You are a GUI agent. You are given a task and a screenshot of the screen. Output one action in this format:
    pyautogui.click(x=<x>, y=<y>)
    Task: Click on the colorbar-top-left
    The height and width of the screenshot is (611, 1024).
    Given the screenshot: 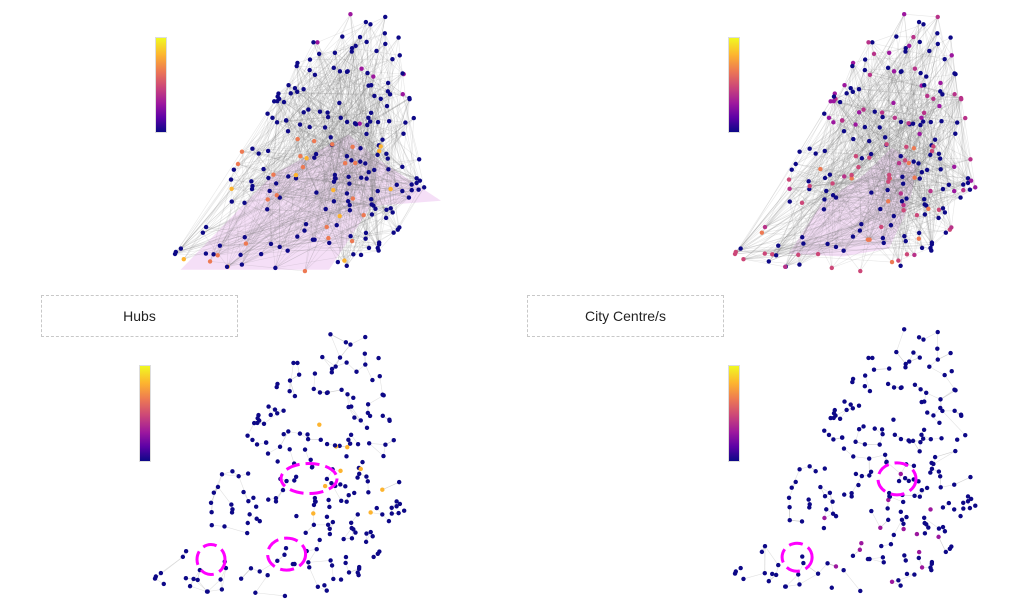 What is the action you would take?
    pyautogui.click(x=161, y=85)
    